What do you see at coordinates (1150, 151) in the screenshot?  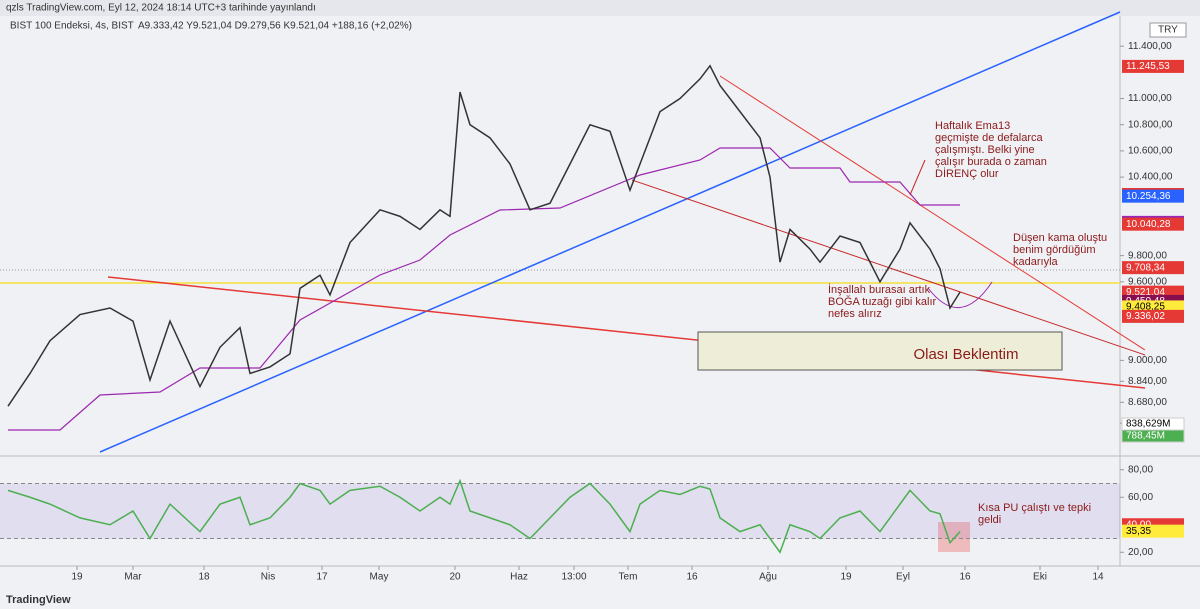 I see `y-tick-label: 10.600,00` at bounding box center [1150, 151].